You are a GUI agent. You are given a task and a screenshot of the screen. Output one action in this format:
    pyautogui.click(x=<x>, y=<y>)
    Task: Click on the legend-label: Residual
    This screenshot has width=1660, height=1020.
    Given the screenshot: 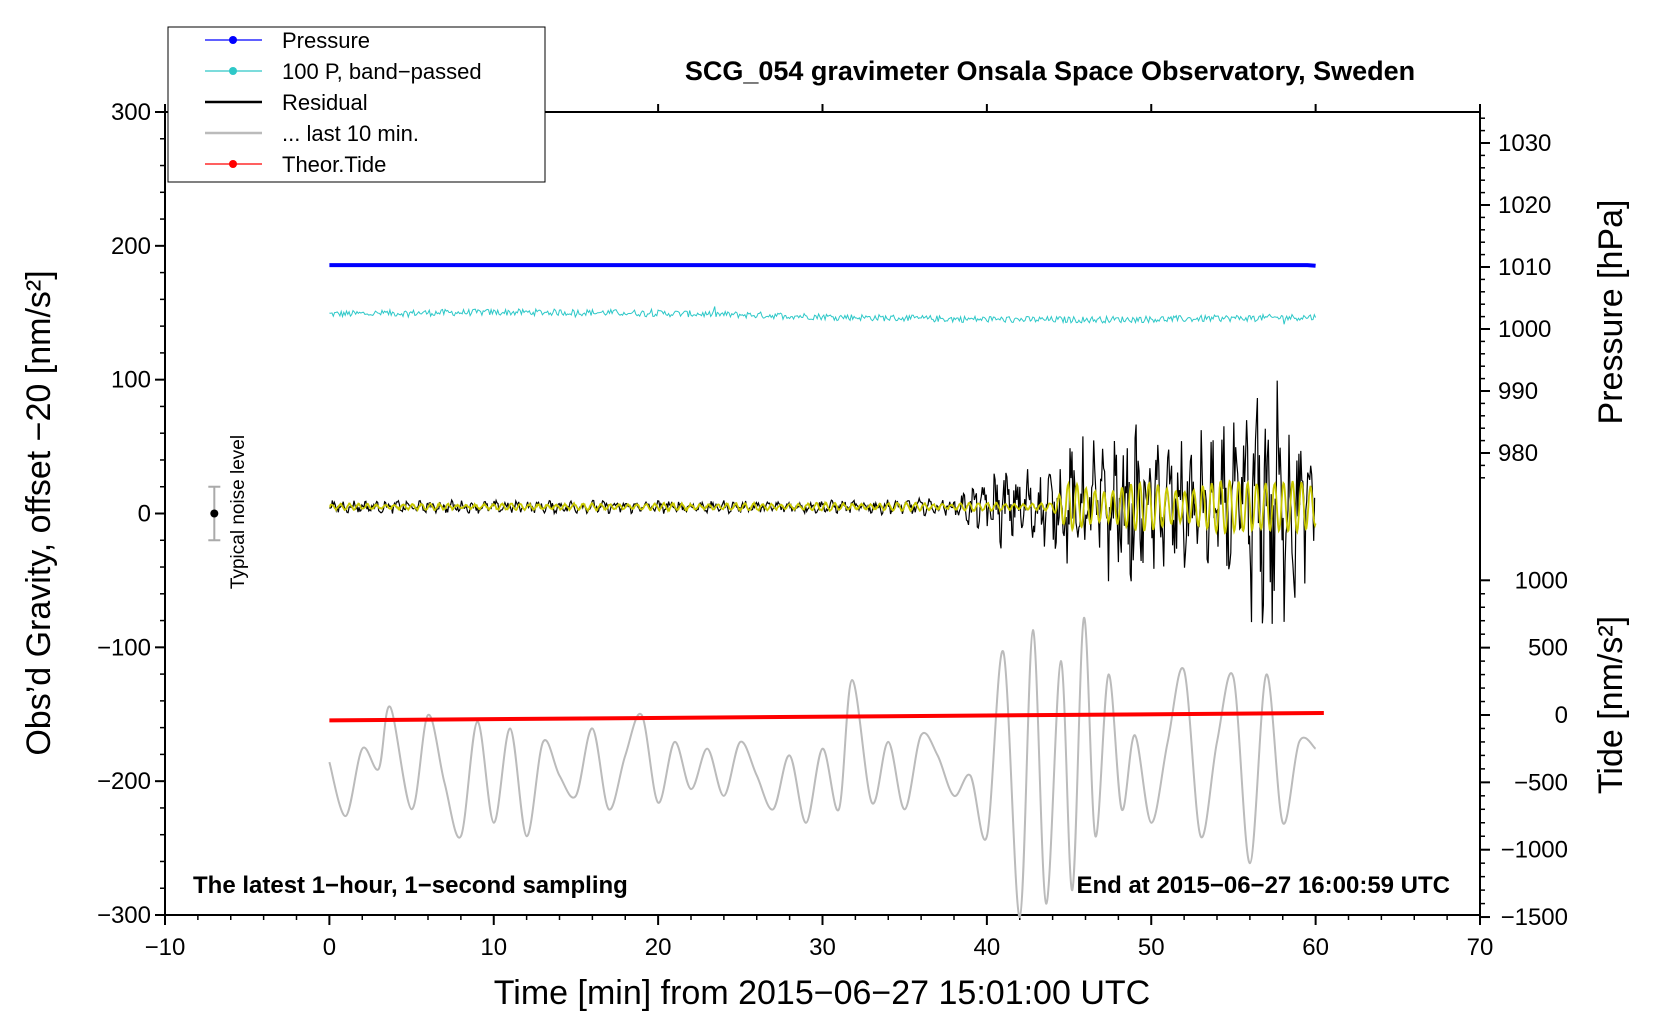 What is the action you would take?
    pyautogui.click(x=325, y=102)
    